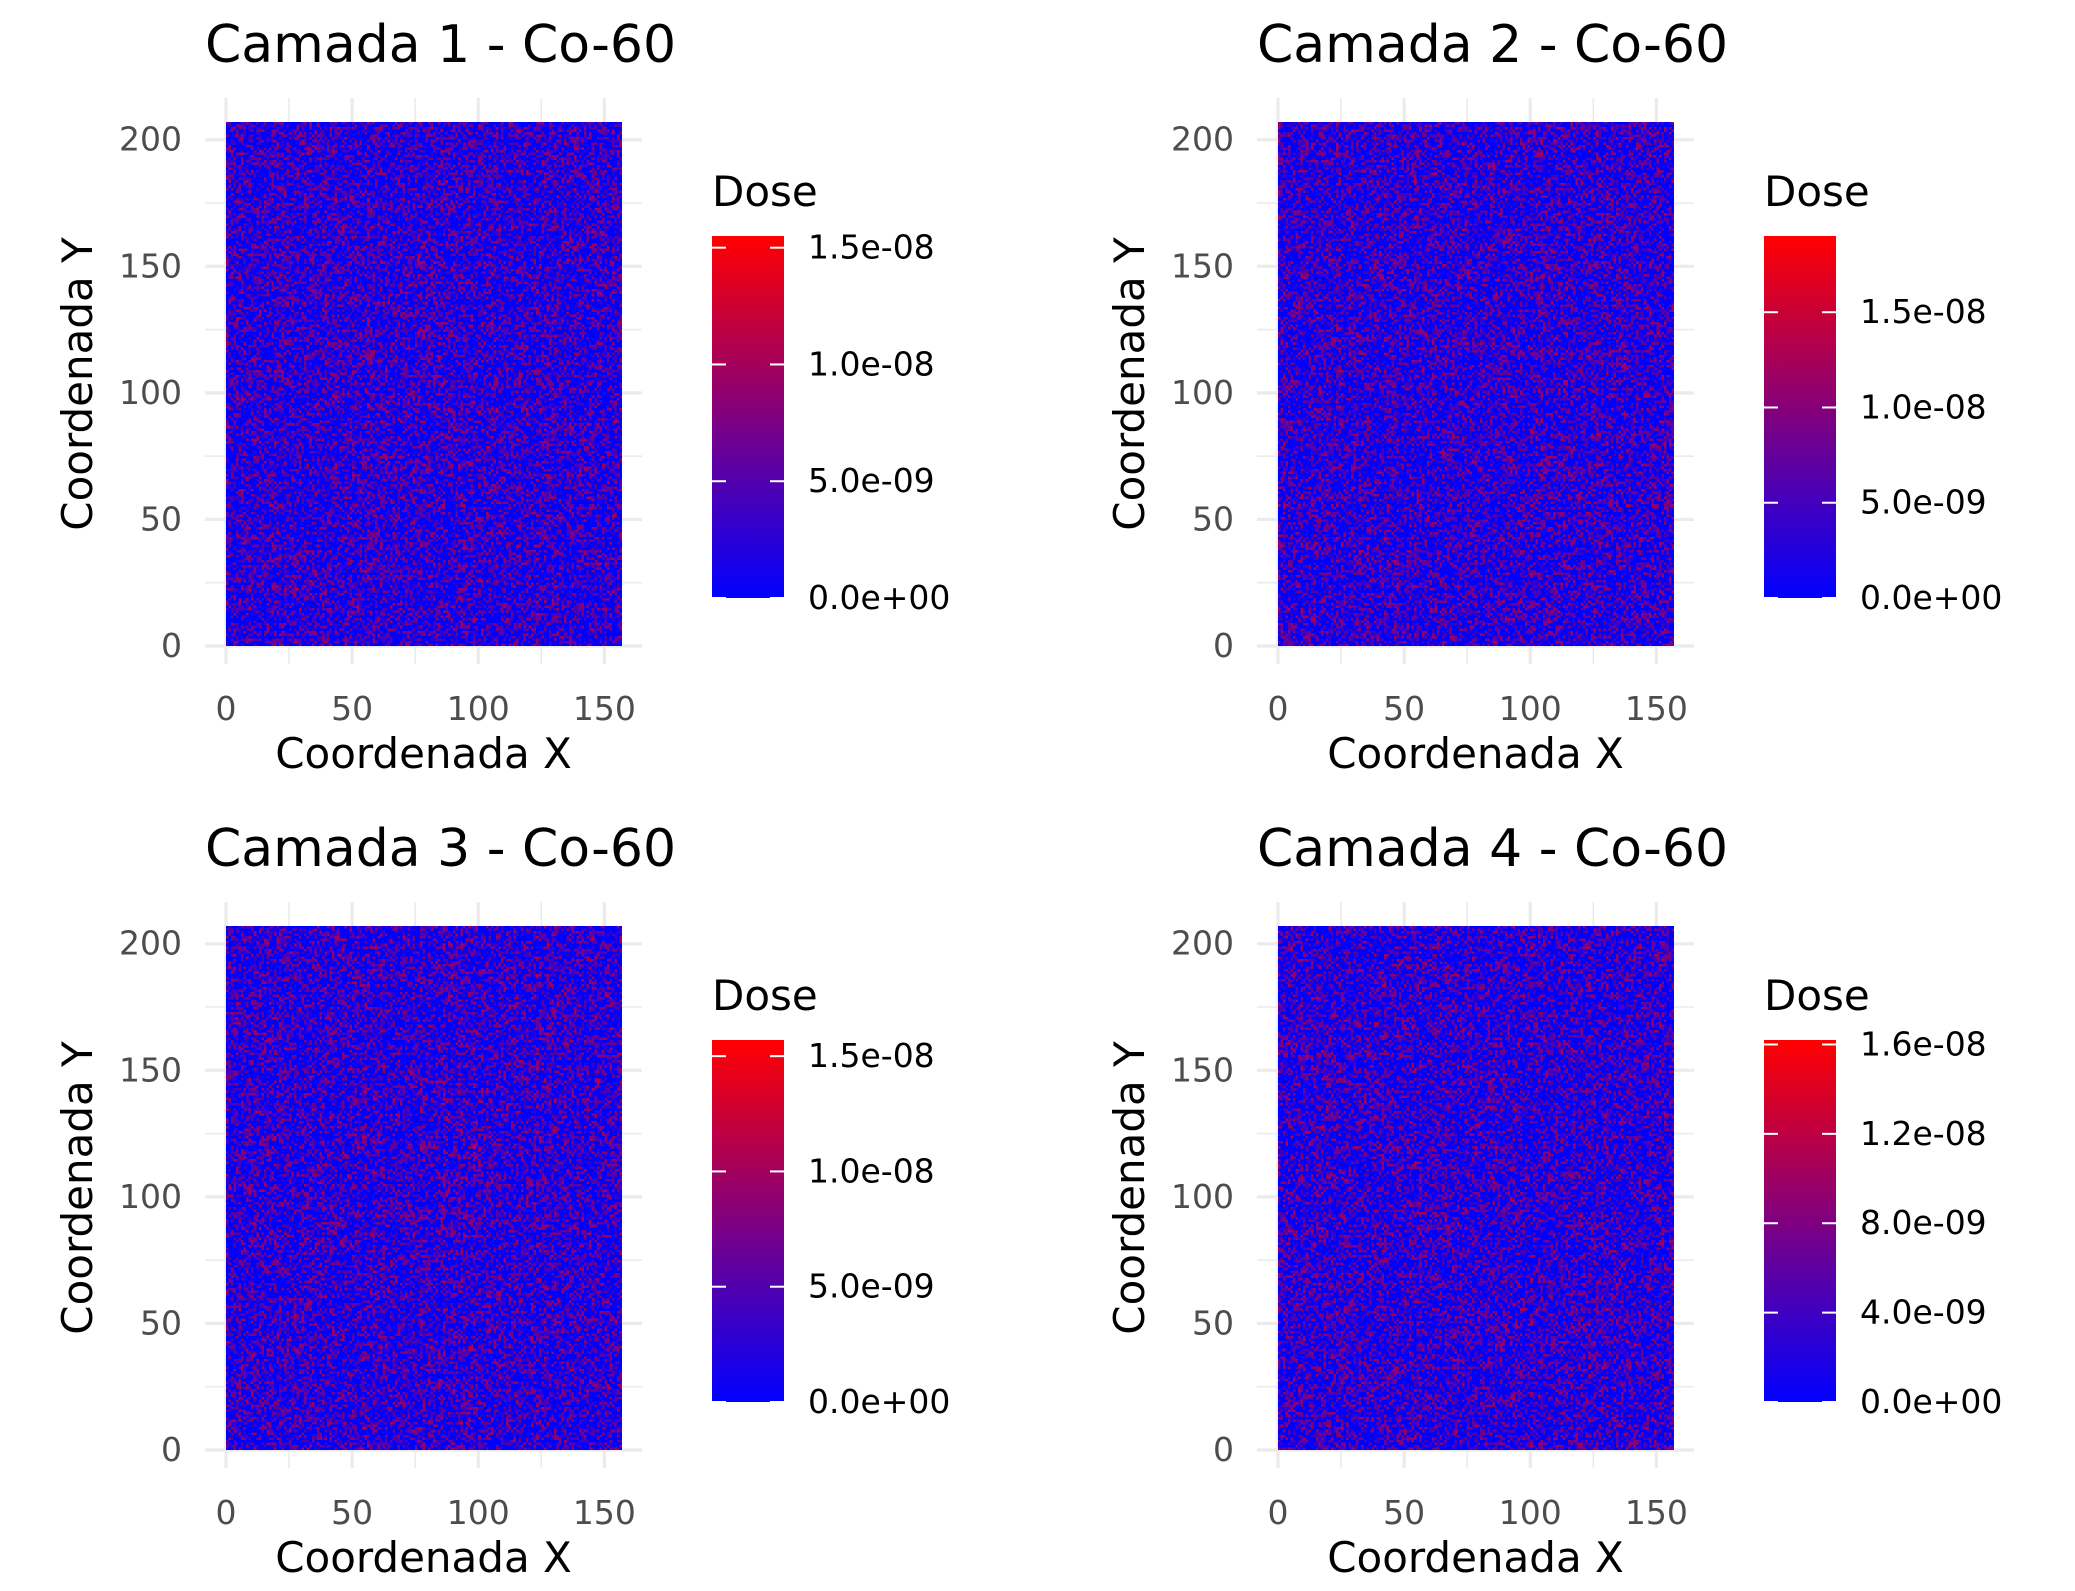  I want to click on legend-label: 1.2e-08, so click(1923, 1133).